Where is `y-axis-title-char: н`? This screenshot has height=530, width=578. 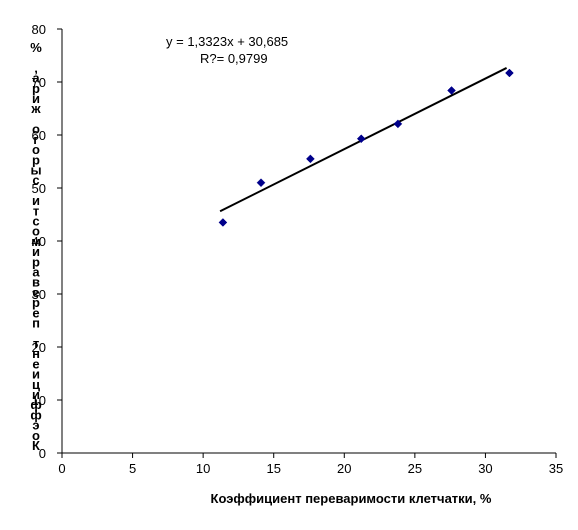 y-axis-title-char: н is located at coordinates (36, 353).